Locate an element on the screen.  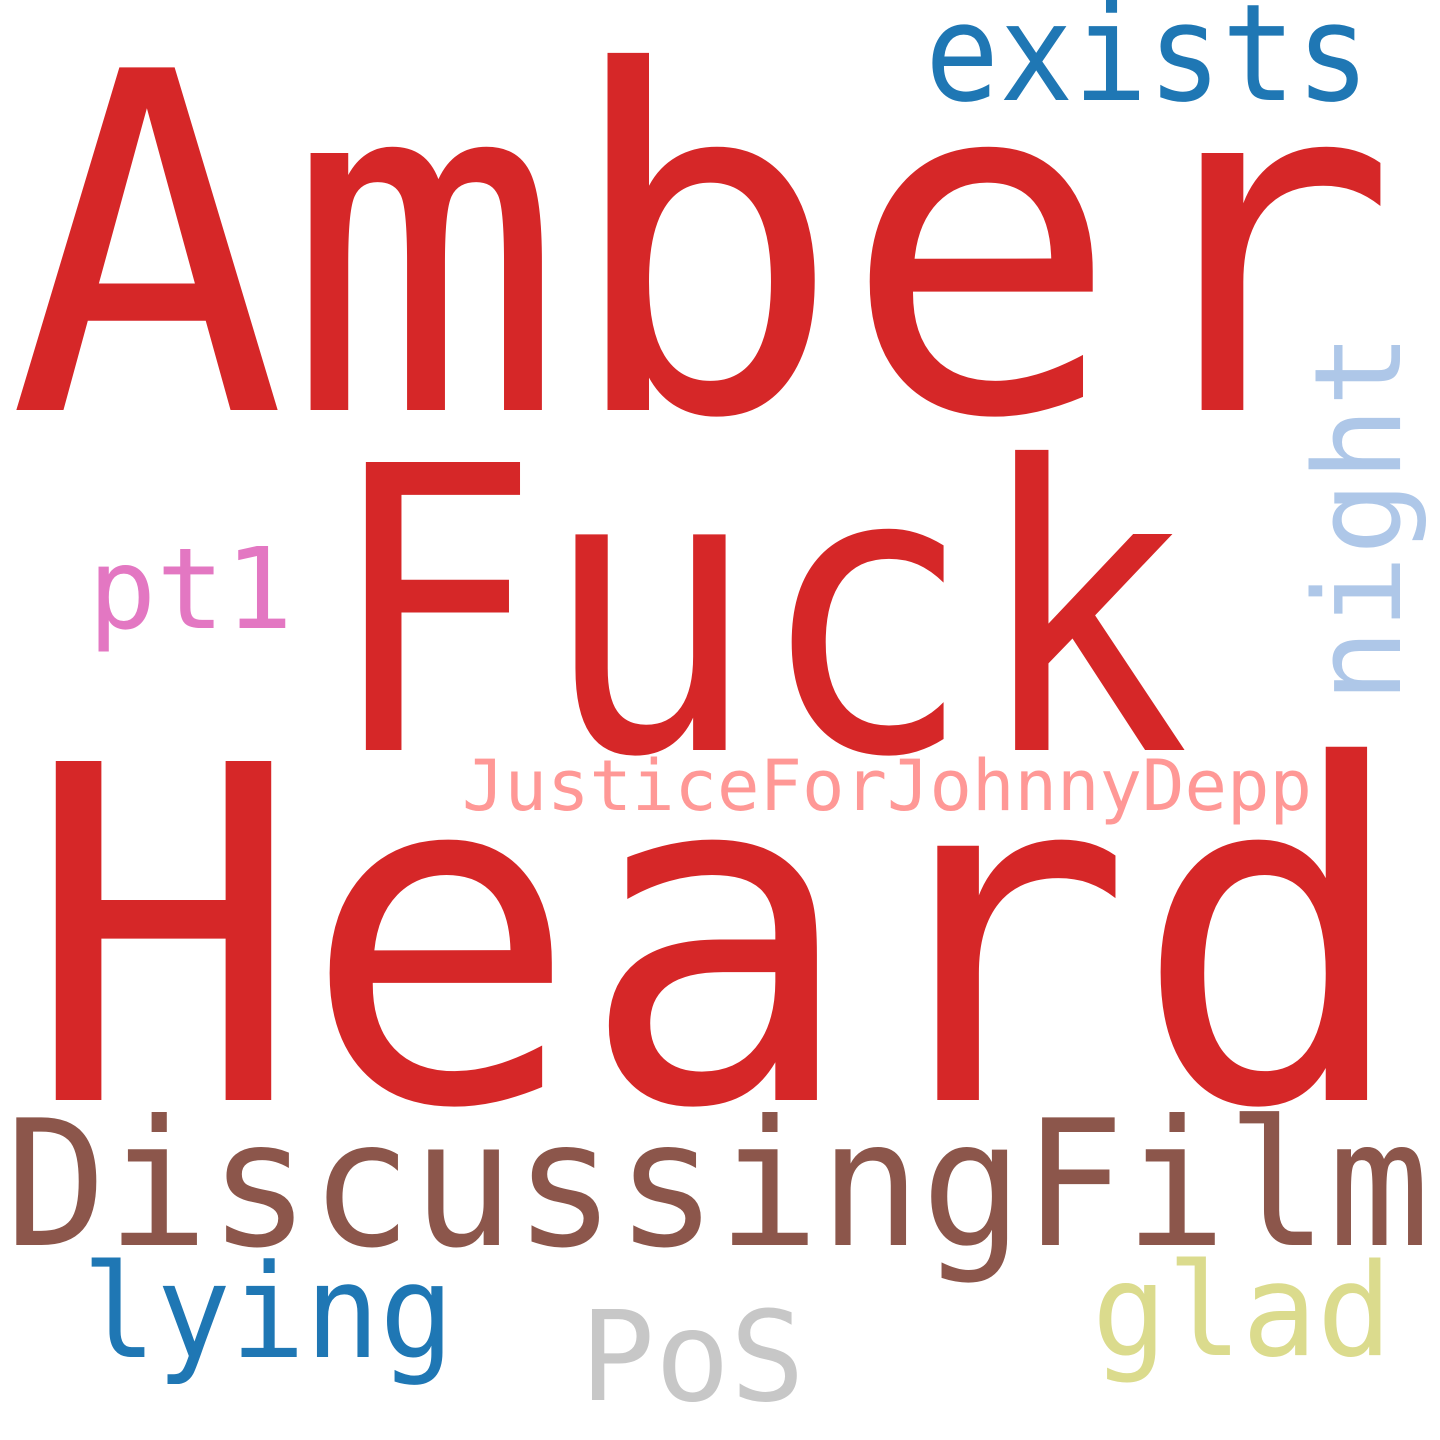
word-pt1: pt1 is located at coordinates (190, 590).